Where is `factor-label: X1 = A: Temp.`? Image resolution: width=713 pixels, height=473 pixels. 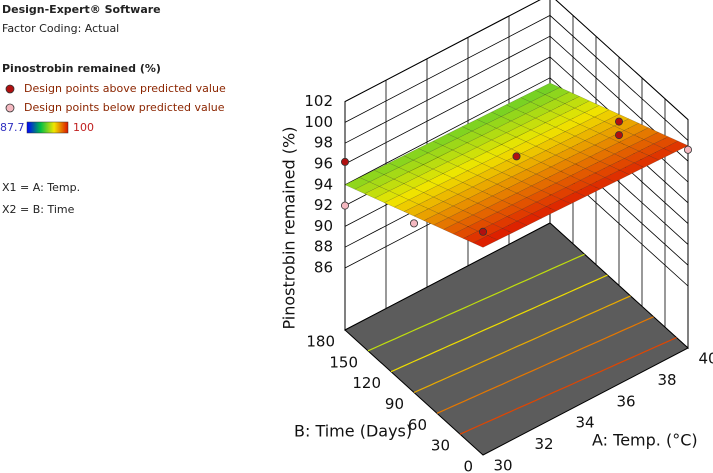
factor-label: X1 = A: Temp. is located at coordinates (41, 187).